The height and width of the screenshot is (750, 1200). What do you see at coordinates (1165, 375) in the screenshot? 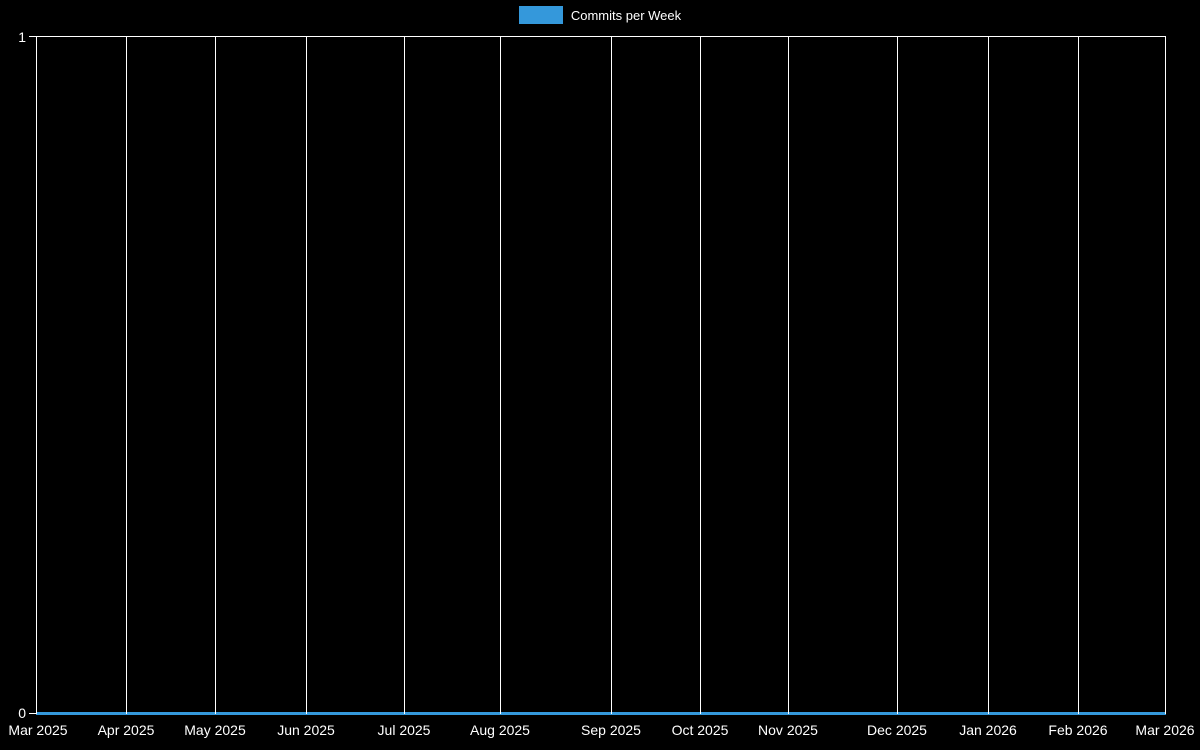
I see `gridline-x-mar-2026` at bounding box center [1165, 375].